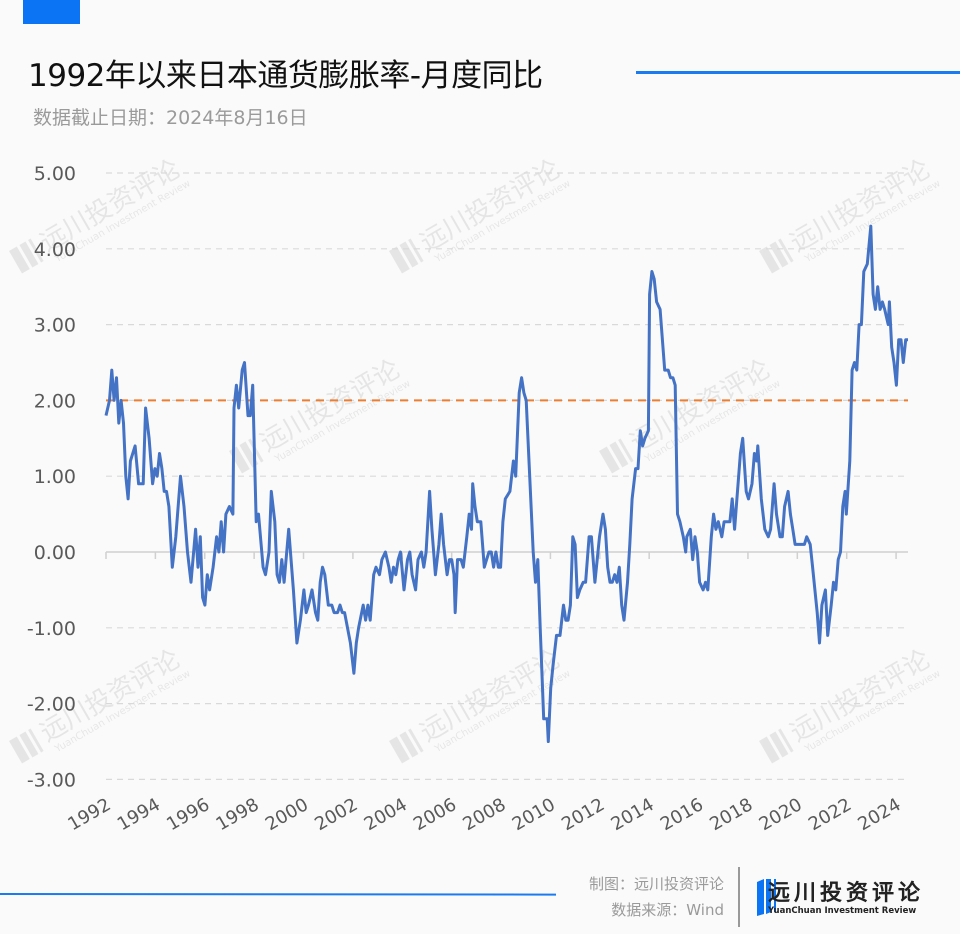 The width and height of the screenshot is (960, 934). Describe the element at coordinates (55, 174) in the screenshot. I see `y-tick-label: 5.00` at that location.